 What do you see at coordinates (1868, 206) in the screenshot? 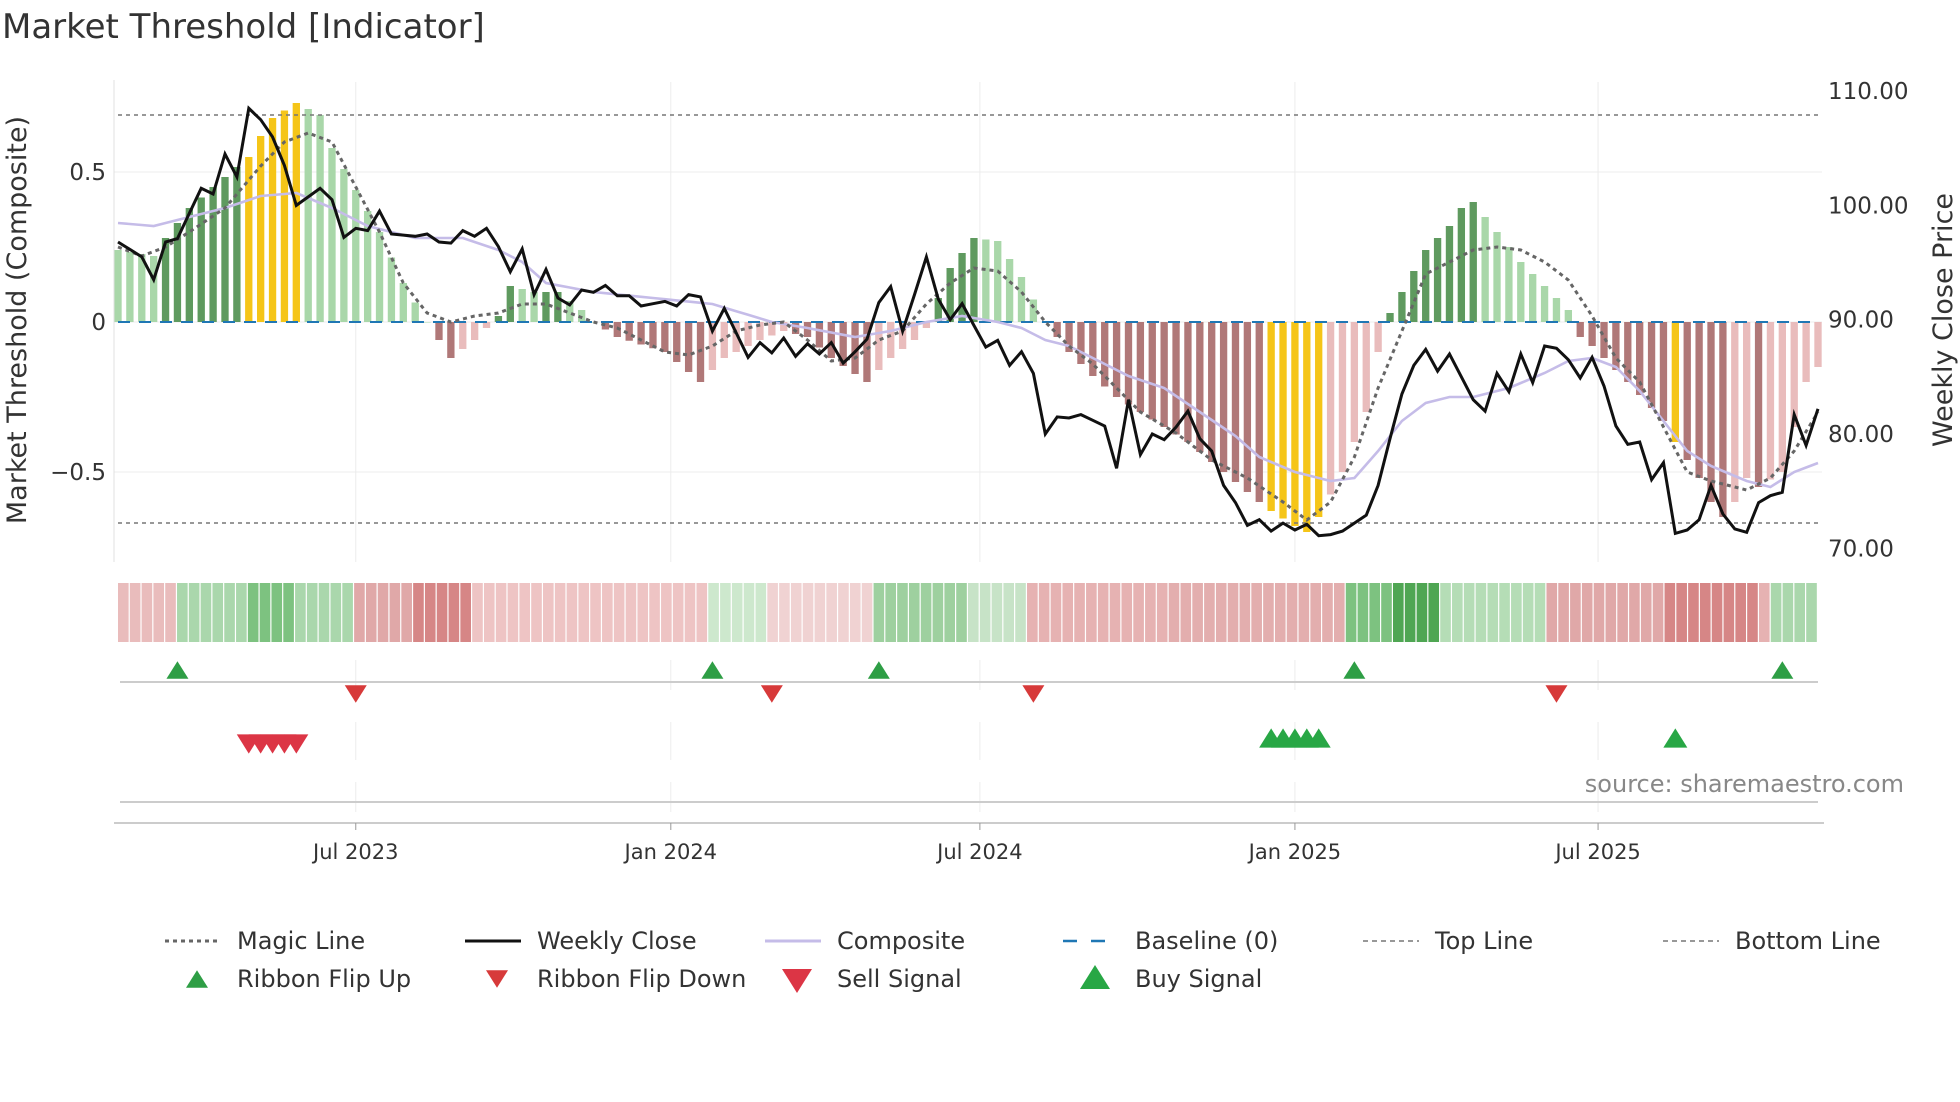
I see `right-tick-label: 100.00` at bounding box center [1868, 206].